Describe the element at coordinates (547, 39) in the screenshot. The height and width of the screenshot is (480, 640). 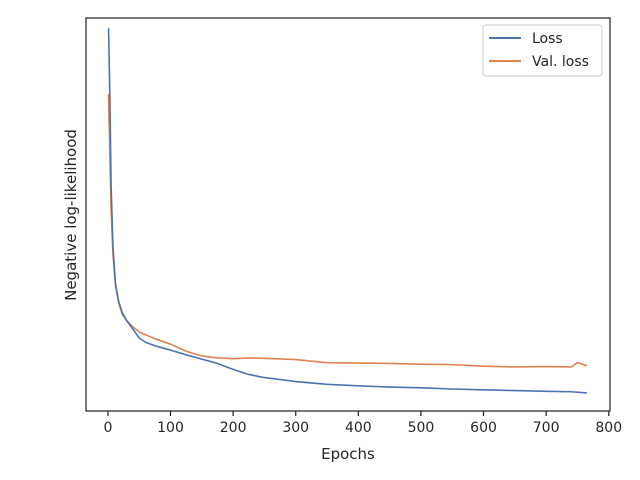
I see `legend-label-loss: Loss` at that location.